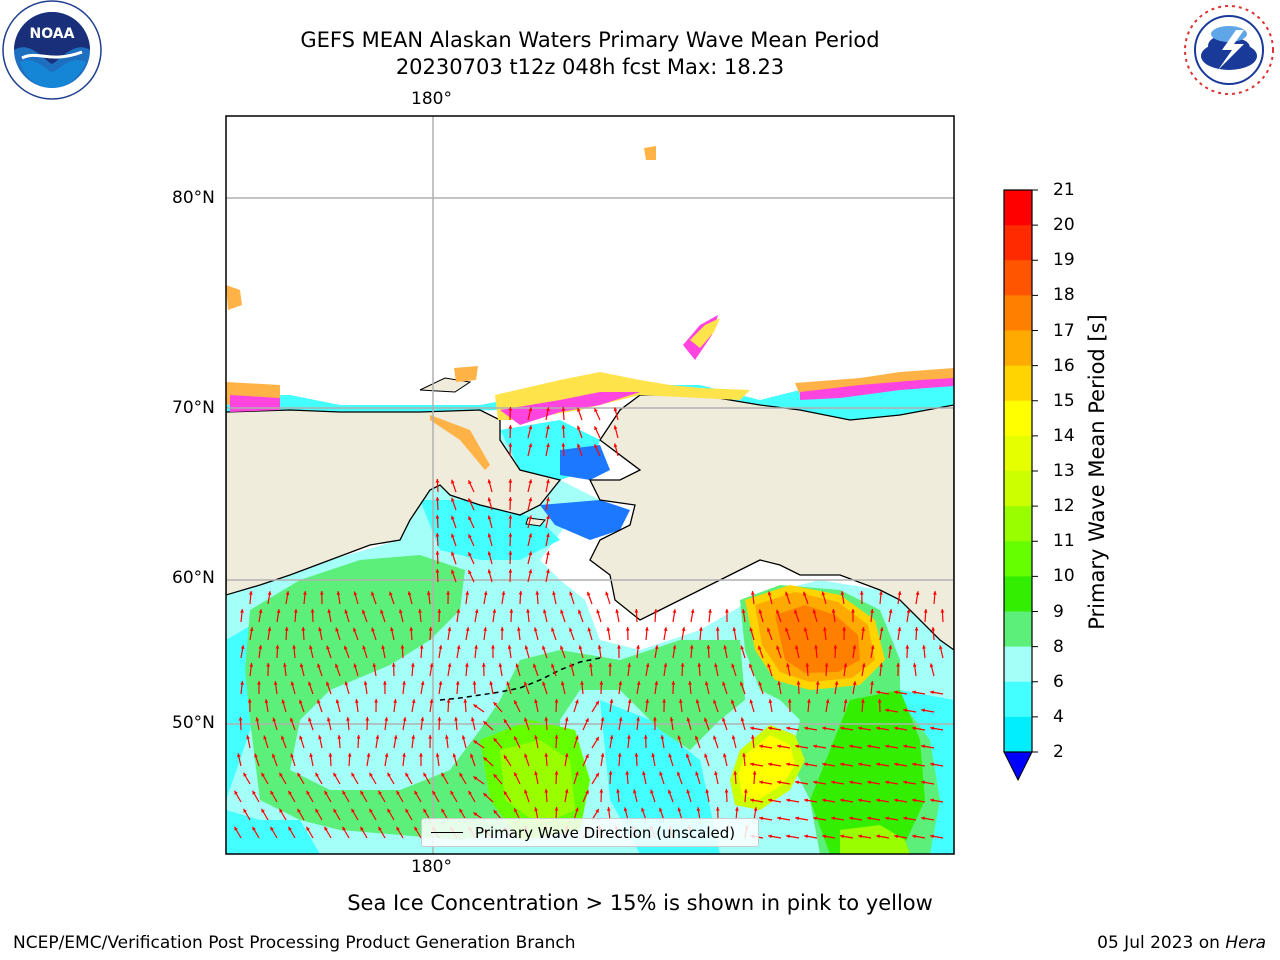 This screenshot has width=1280, height=960. Describe the element at coordinates (605, 832) in the screenshot. I see `legend-label: Primary Wave Direction (unscaled)` at that location.